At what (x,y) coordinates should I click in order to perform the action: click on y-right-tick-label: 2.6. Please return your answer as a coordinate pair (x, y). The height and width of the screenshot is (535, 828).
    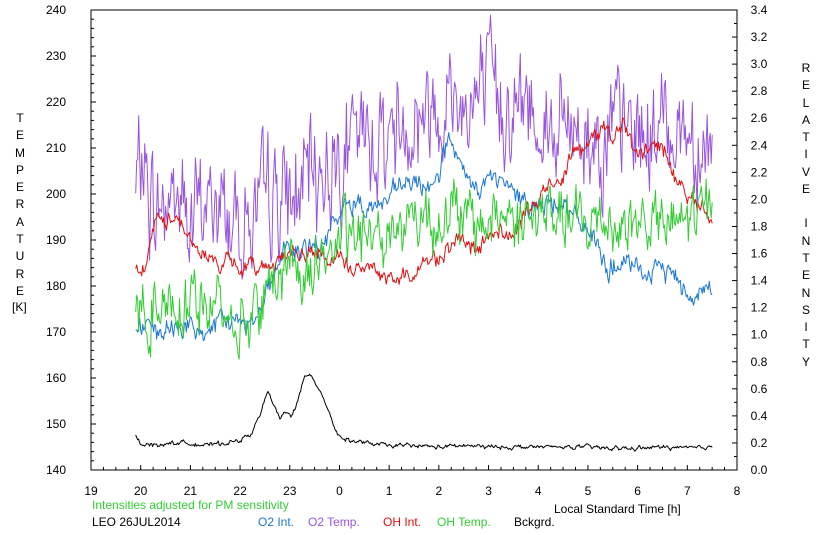
    Looking at the image, I should click on (759, 118).